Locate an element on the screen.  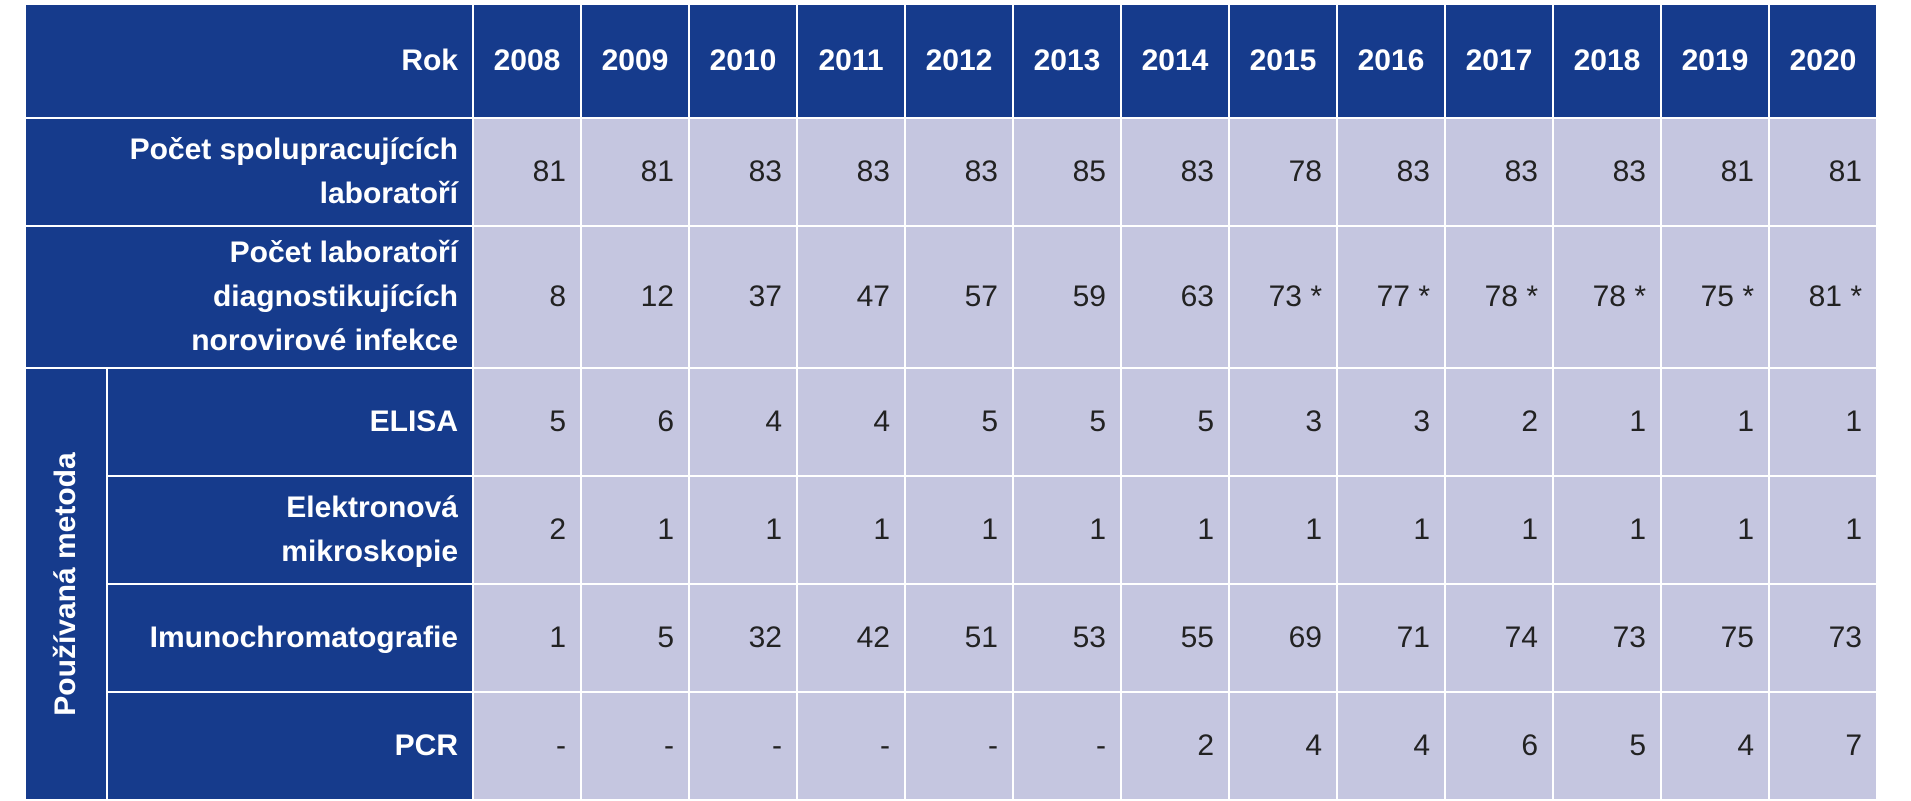
row-label-line: Imunochromatografie is located at coordinates (303, 637).